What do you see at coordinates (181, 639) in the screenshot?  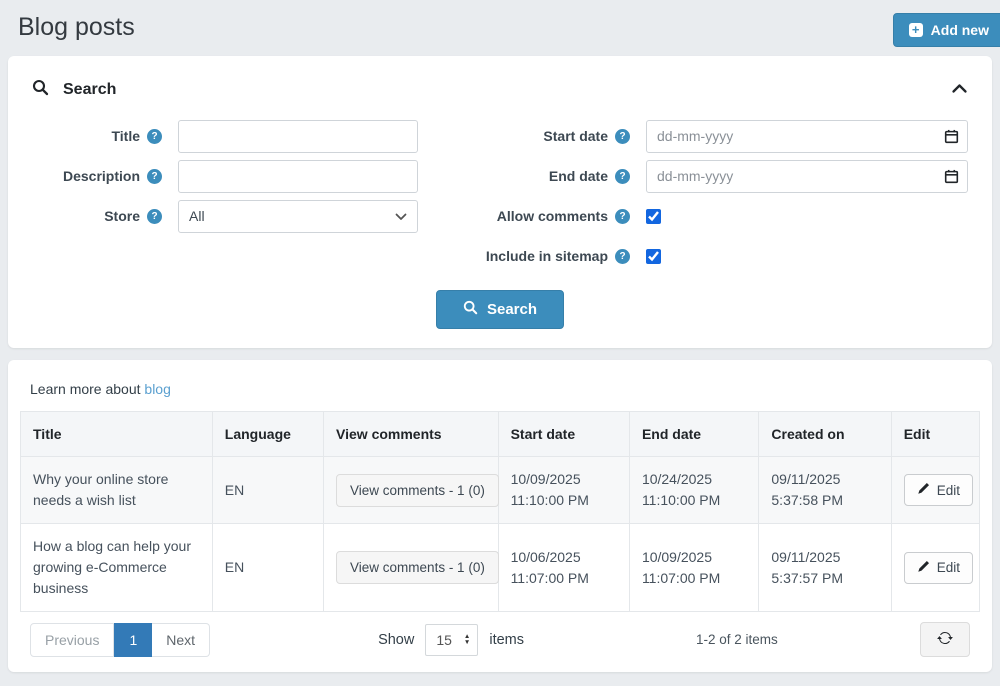 I see `next-page-button: Next` at bounding box center [181, 639].